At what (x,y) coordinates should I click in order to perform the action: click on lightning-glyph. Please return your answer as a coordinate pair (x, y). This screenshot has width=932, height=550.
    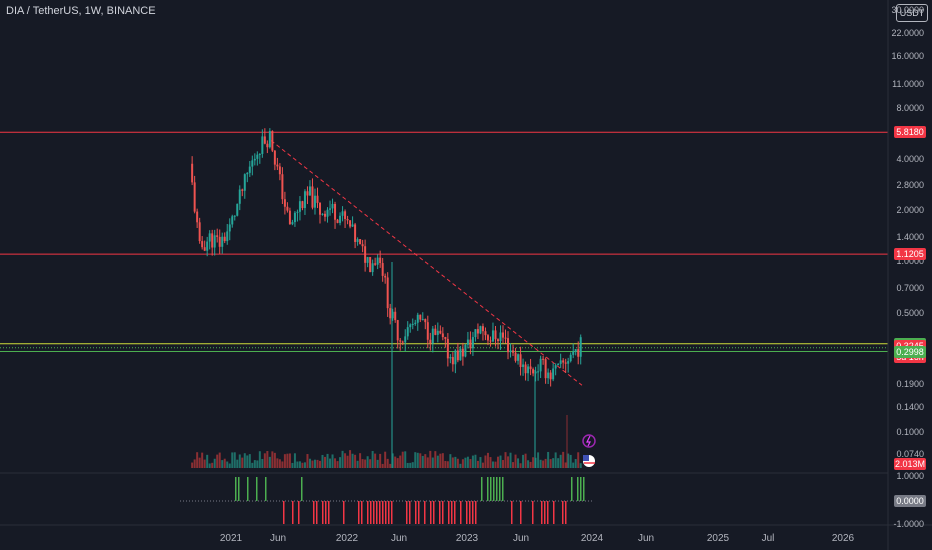
    Looking at the image, I should click on (588, 441).